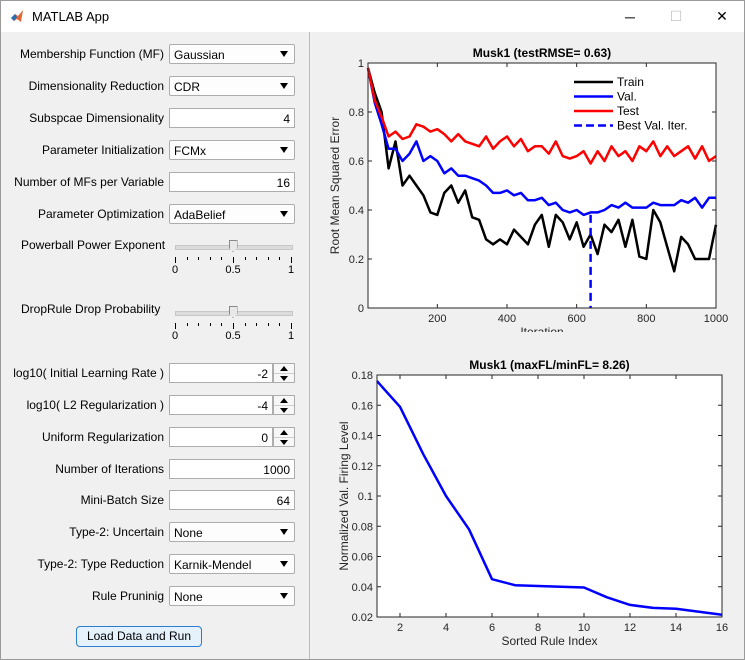 Image resolution: width=745 pixels, height=660 pixels. I want to click on y-tick-label: 0.18, so click(362, 376).